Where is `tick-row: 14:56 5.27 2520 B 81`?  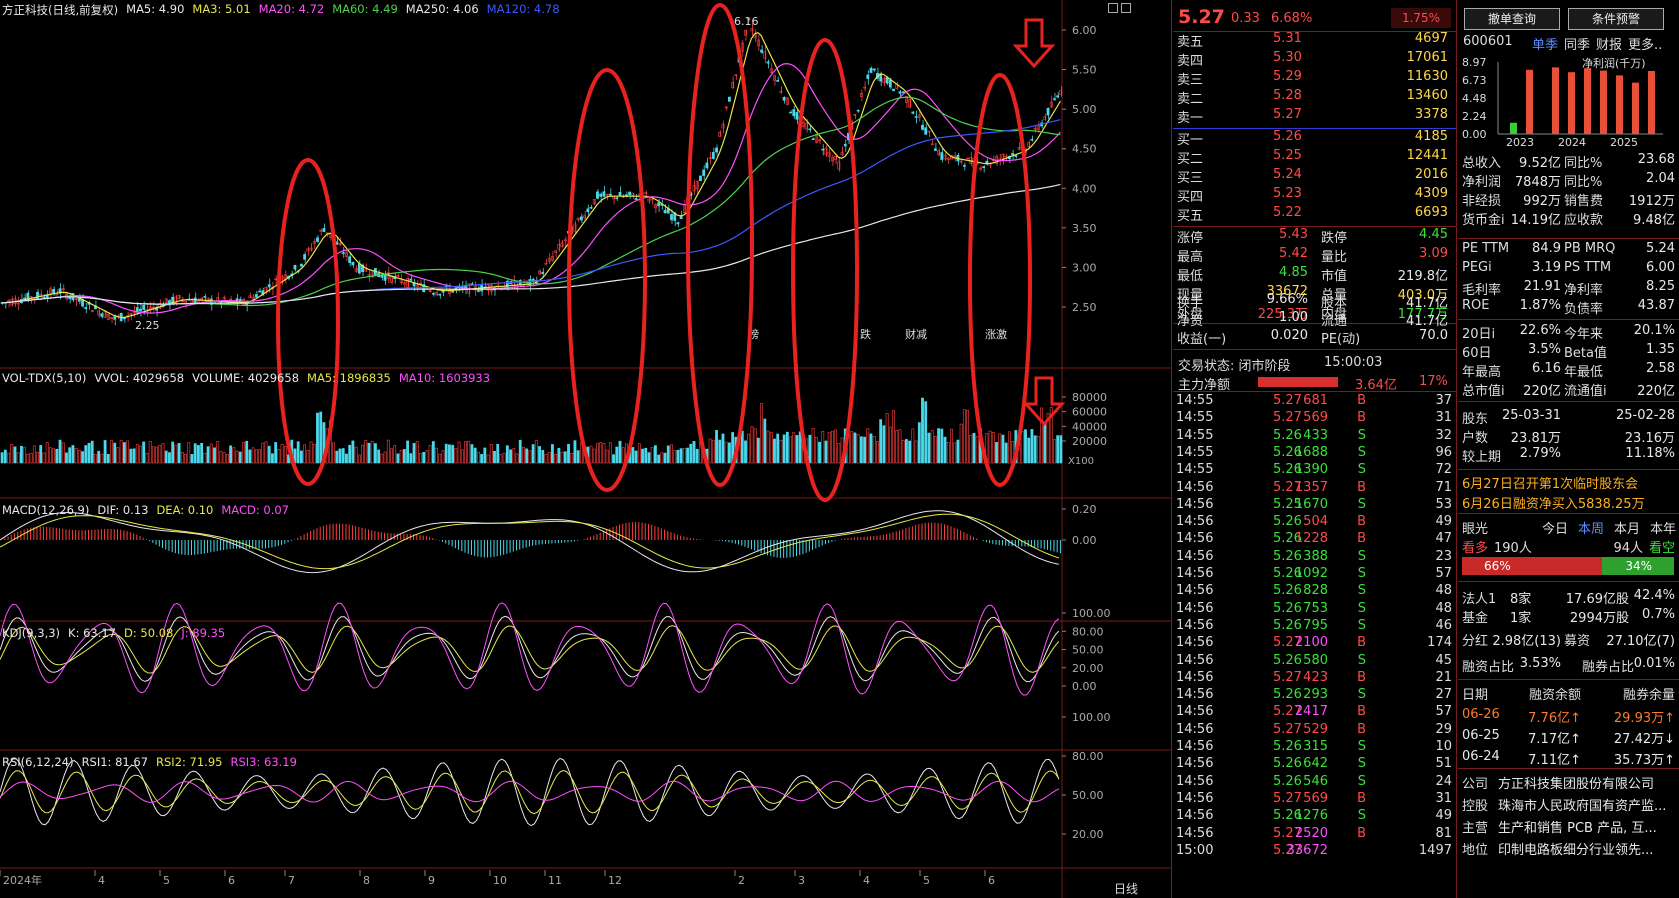 tick-row: 14:56 5.27 2520 B 81 is located at coordinates (1314, 834).